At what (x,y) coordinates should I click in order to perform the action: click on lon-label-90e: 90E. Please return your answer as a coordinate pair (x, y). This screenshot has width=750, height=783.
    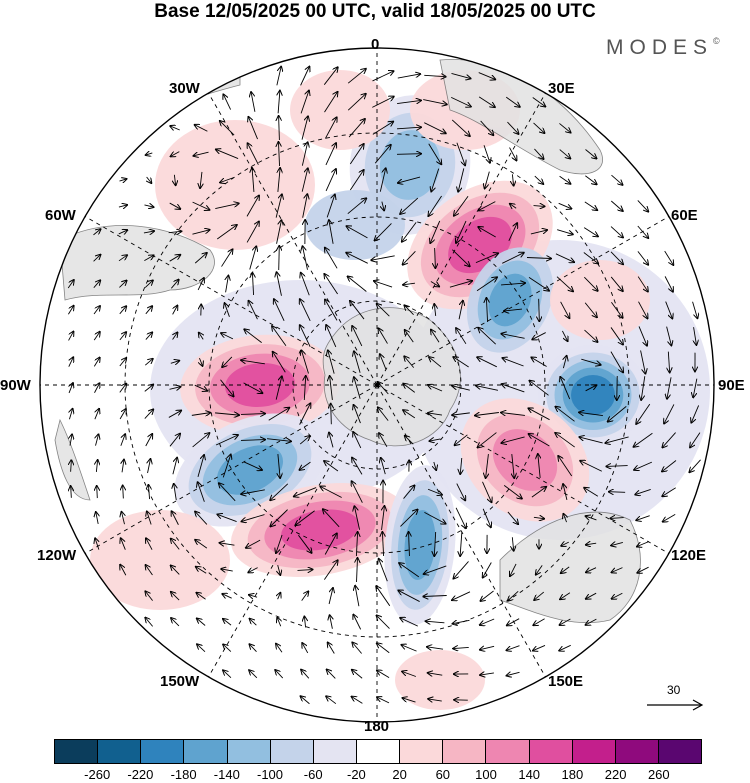
    Looking at the image, I should click on (731, 385).